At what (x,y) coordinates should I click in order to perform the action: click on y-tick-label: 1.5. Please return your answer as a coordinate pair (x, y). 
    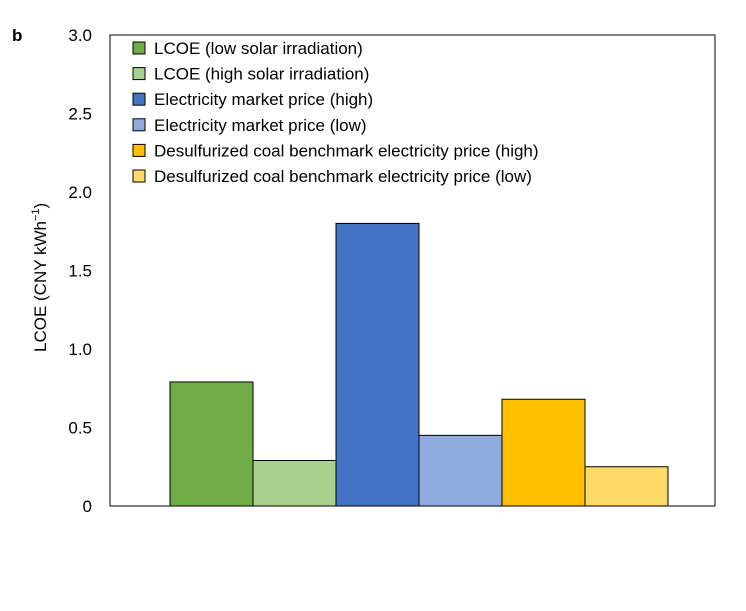
    Looking at the image, I should click on (80, 271).